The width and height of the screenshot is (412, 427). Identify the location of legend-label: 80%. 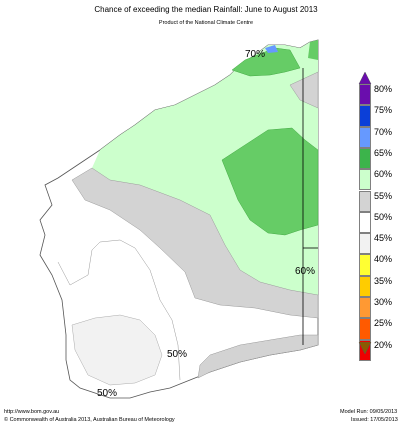
(383, 89).